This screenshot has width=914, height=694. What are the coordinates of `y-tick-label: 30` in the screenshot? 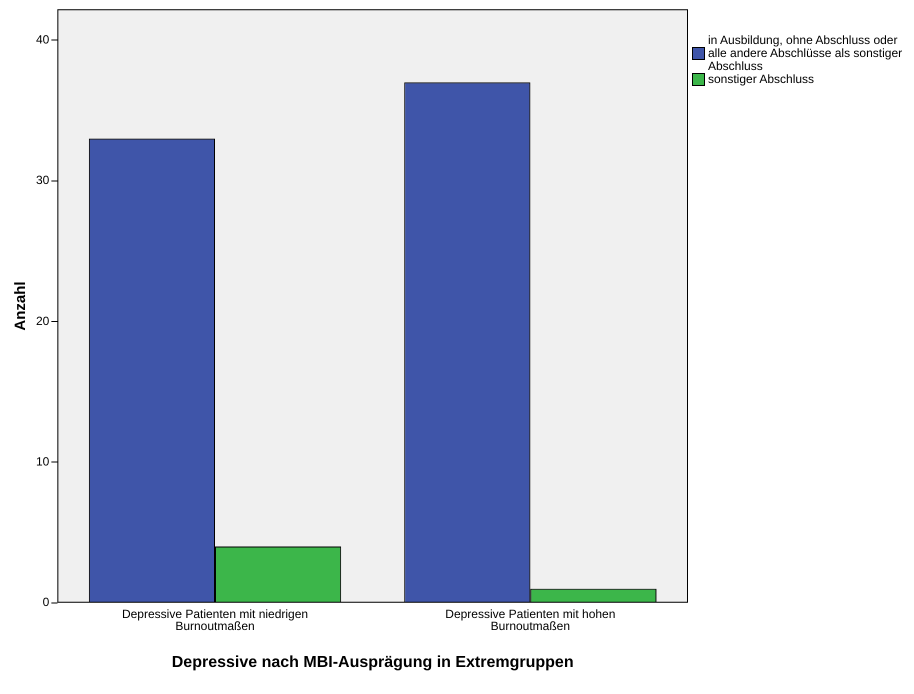 It's located at (43, 180).